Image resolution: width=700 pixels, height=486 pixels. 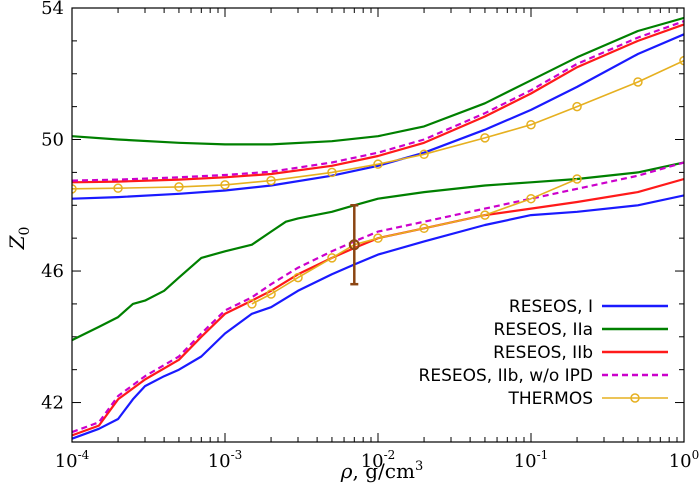 I want to click on y-axis-sub: 0, so click(x=25, y=231).